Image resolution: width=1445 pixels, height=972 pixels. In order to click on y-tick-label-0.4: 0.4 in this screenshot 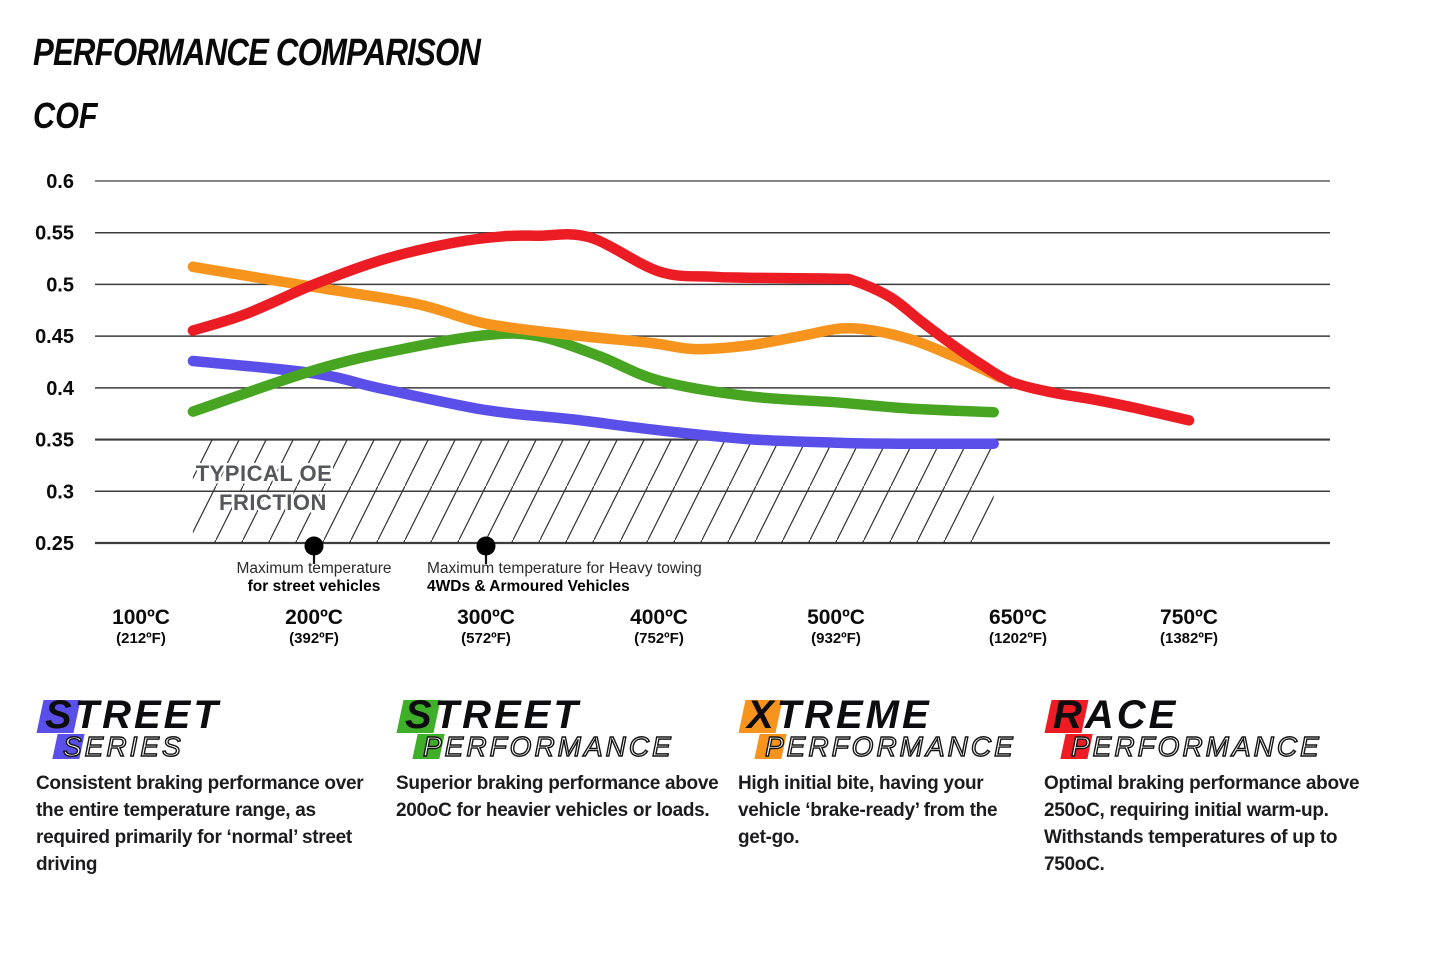, I will do `click(60, 389)`.